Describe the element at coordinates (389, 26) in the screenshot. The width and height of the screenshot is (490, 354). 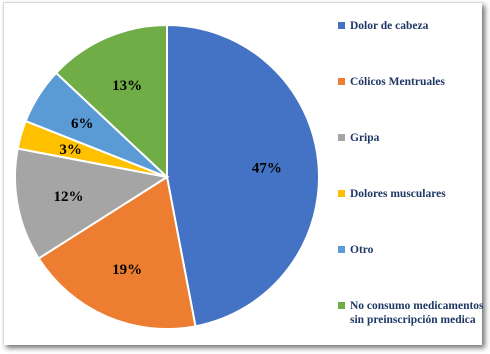
I see `legend-label: Dolor de cabeza` at that location.